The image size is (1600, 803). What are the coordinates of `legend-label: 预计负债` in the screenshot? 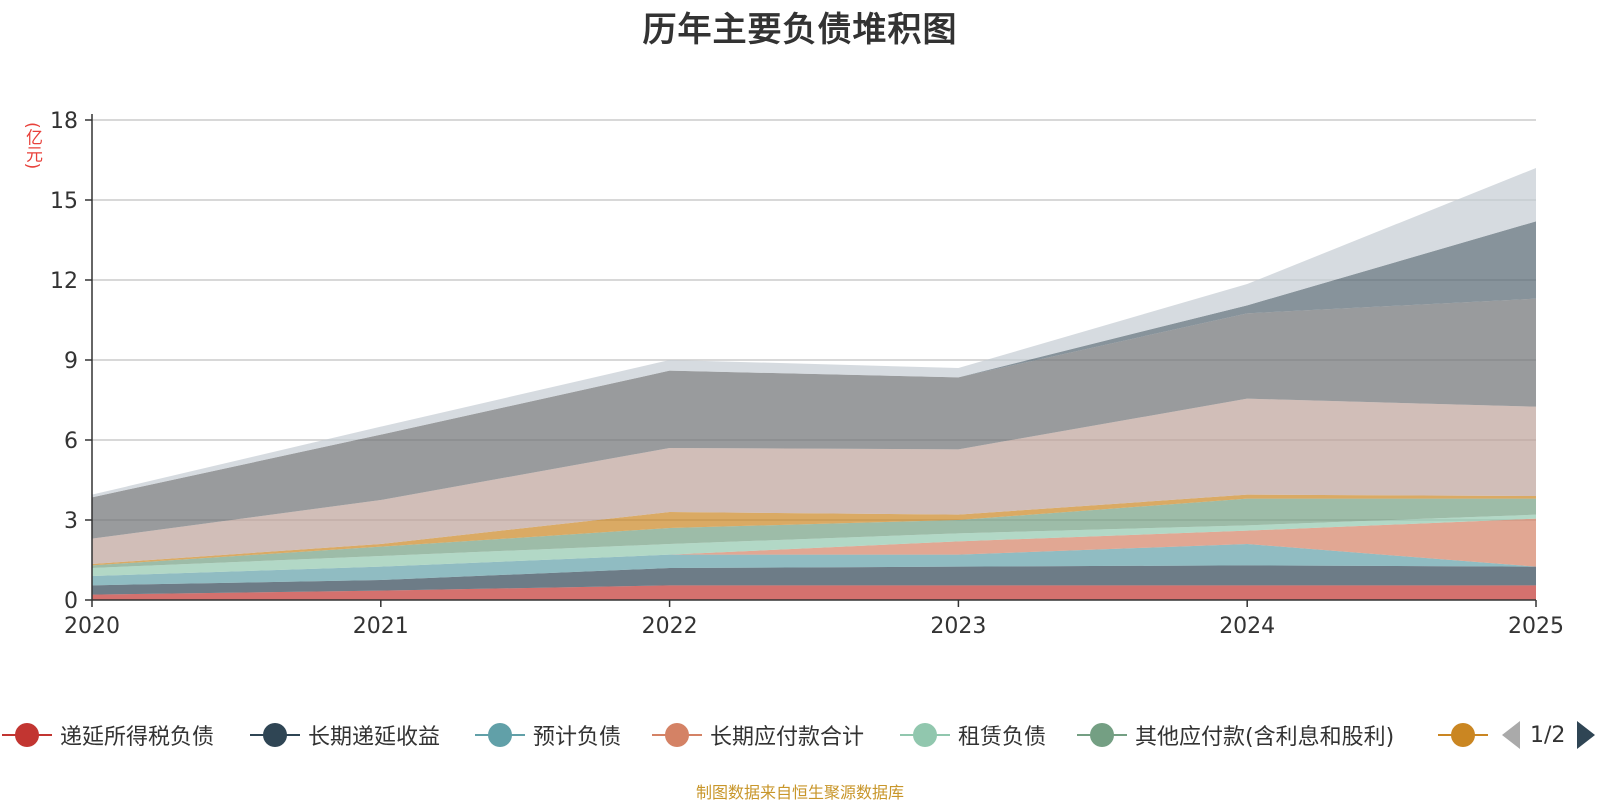 It's located at (577, 737).